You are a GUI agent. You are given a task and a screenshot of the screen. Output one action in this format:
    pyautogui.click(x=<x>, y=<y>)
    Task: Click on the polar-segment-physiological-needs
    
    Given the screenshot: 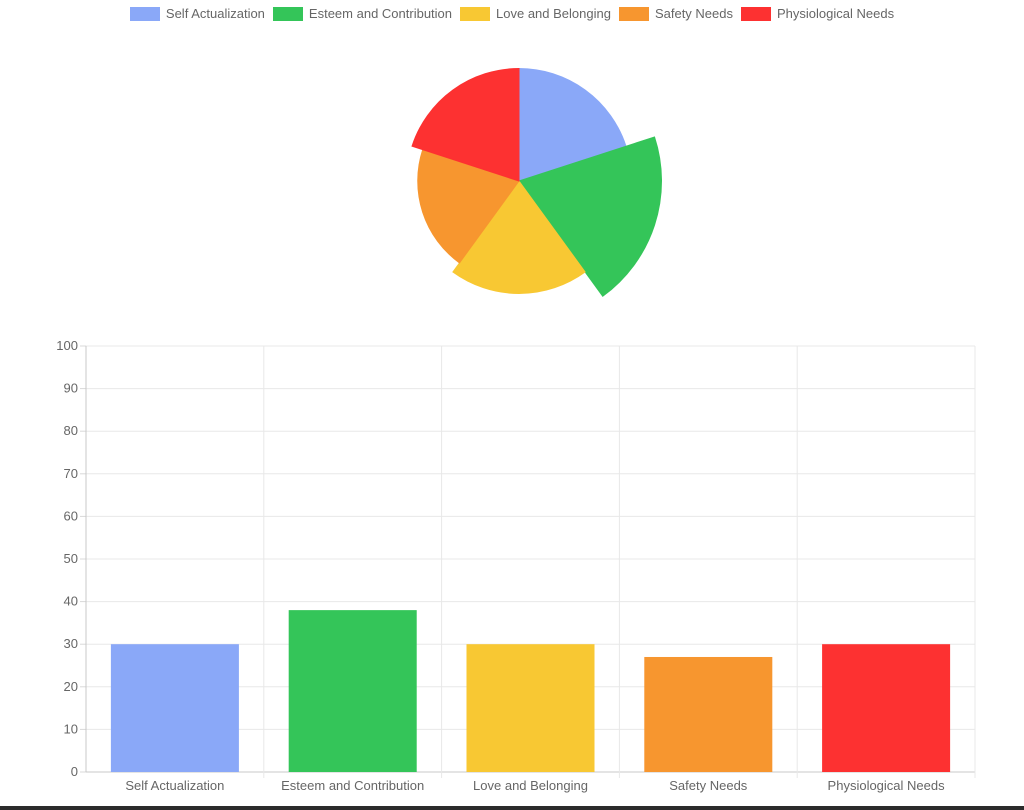 What is the action you would take?
    pyautogui.click(x=465, y=124)
    